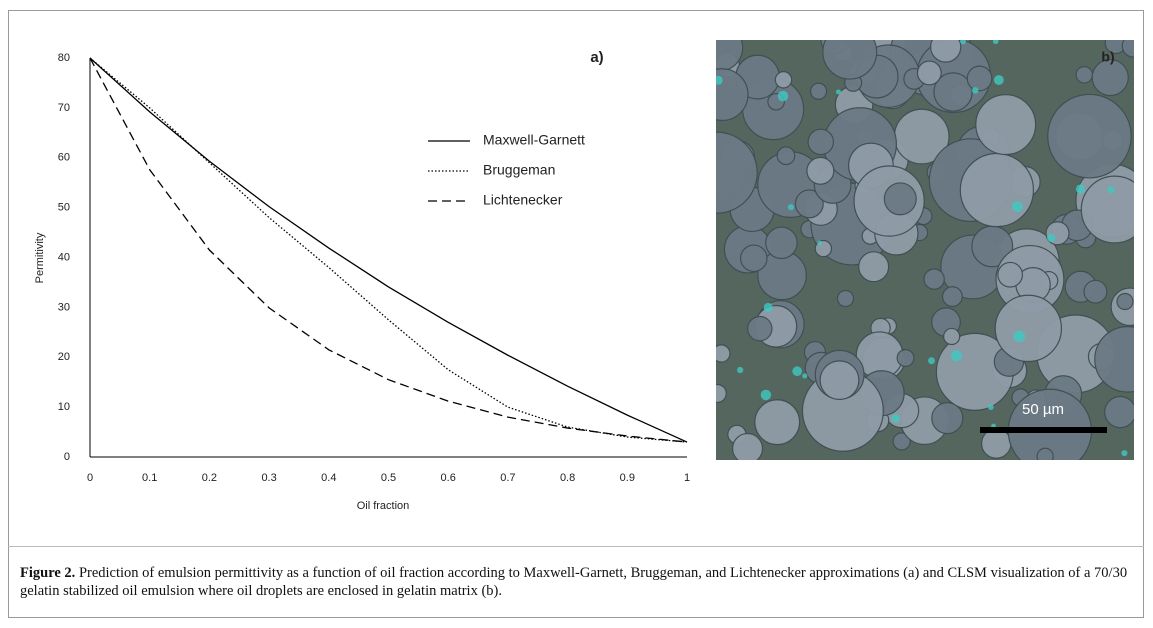 The width and height of the screenshot is (1153, 628). Describe the element at coordinates (627, 478) in the screenshot. I see `x-tick-label: 0.9` at that location.